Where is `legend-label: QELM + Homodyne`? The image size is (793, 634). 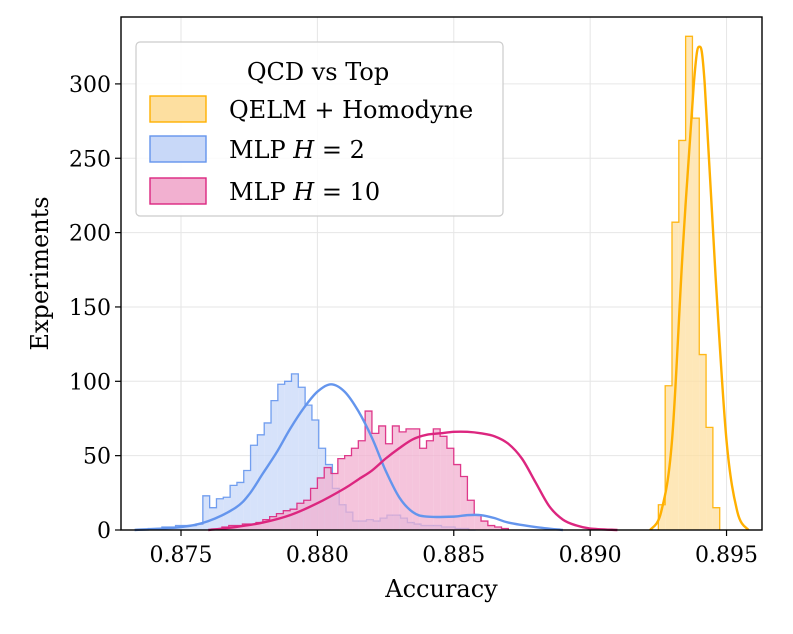
legend-label: QELM + Homodyne is located at coordinates (351, 110).